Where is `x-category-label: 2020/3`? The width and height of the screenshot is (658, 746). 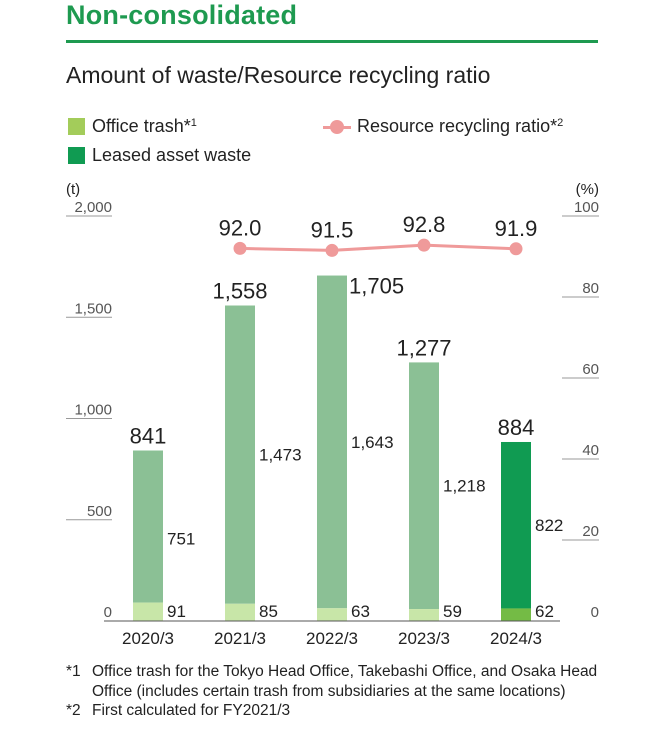
x-category-label: 2020/3 is located at coordinates (148, 638).